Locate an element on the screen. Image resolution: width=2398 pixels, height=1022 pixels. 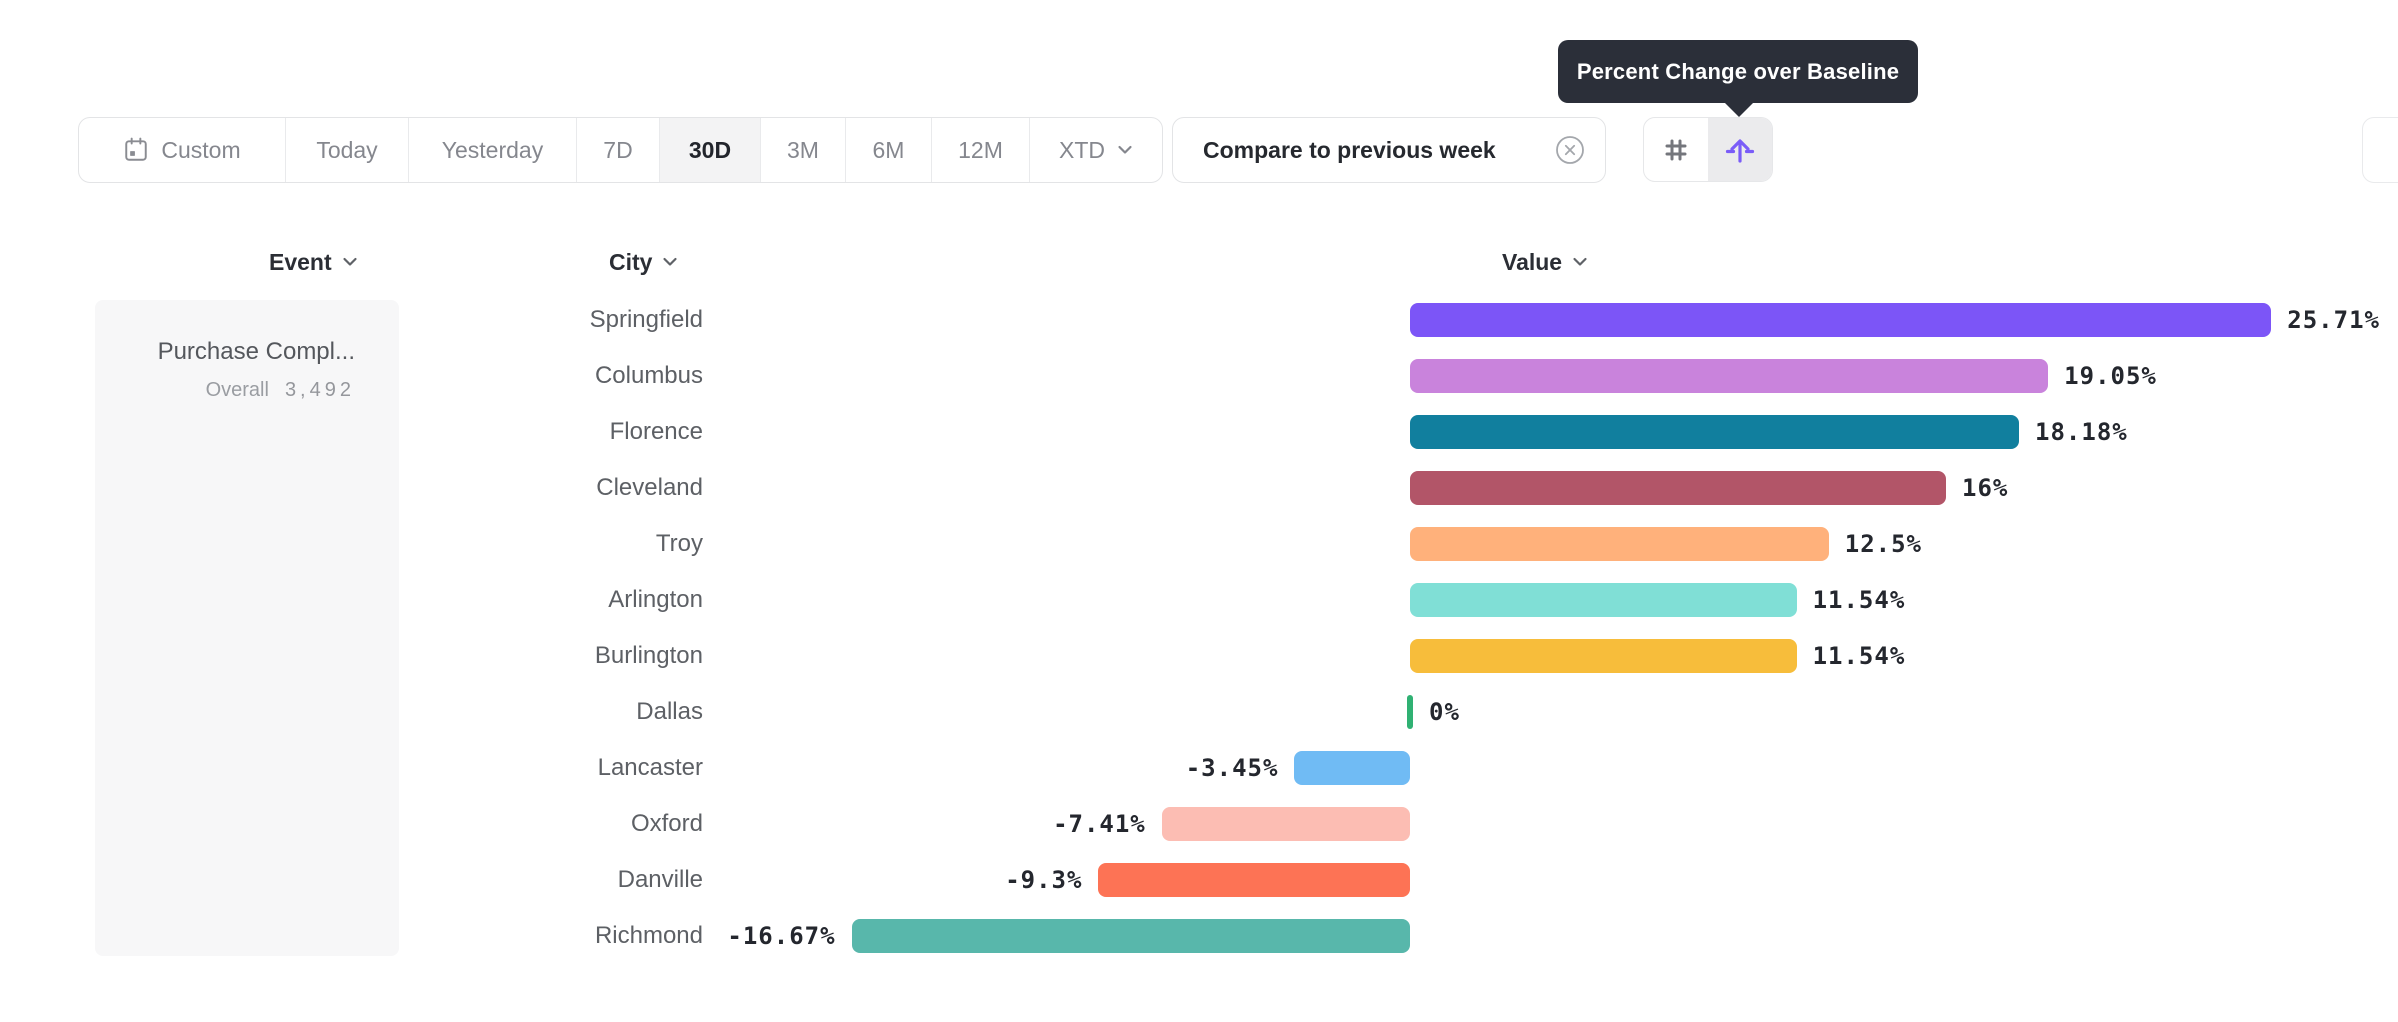
chart-row: Burlington 11.54% is located at coordinates (1199, 656).